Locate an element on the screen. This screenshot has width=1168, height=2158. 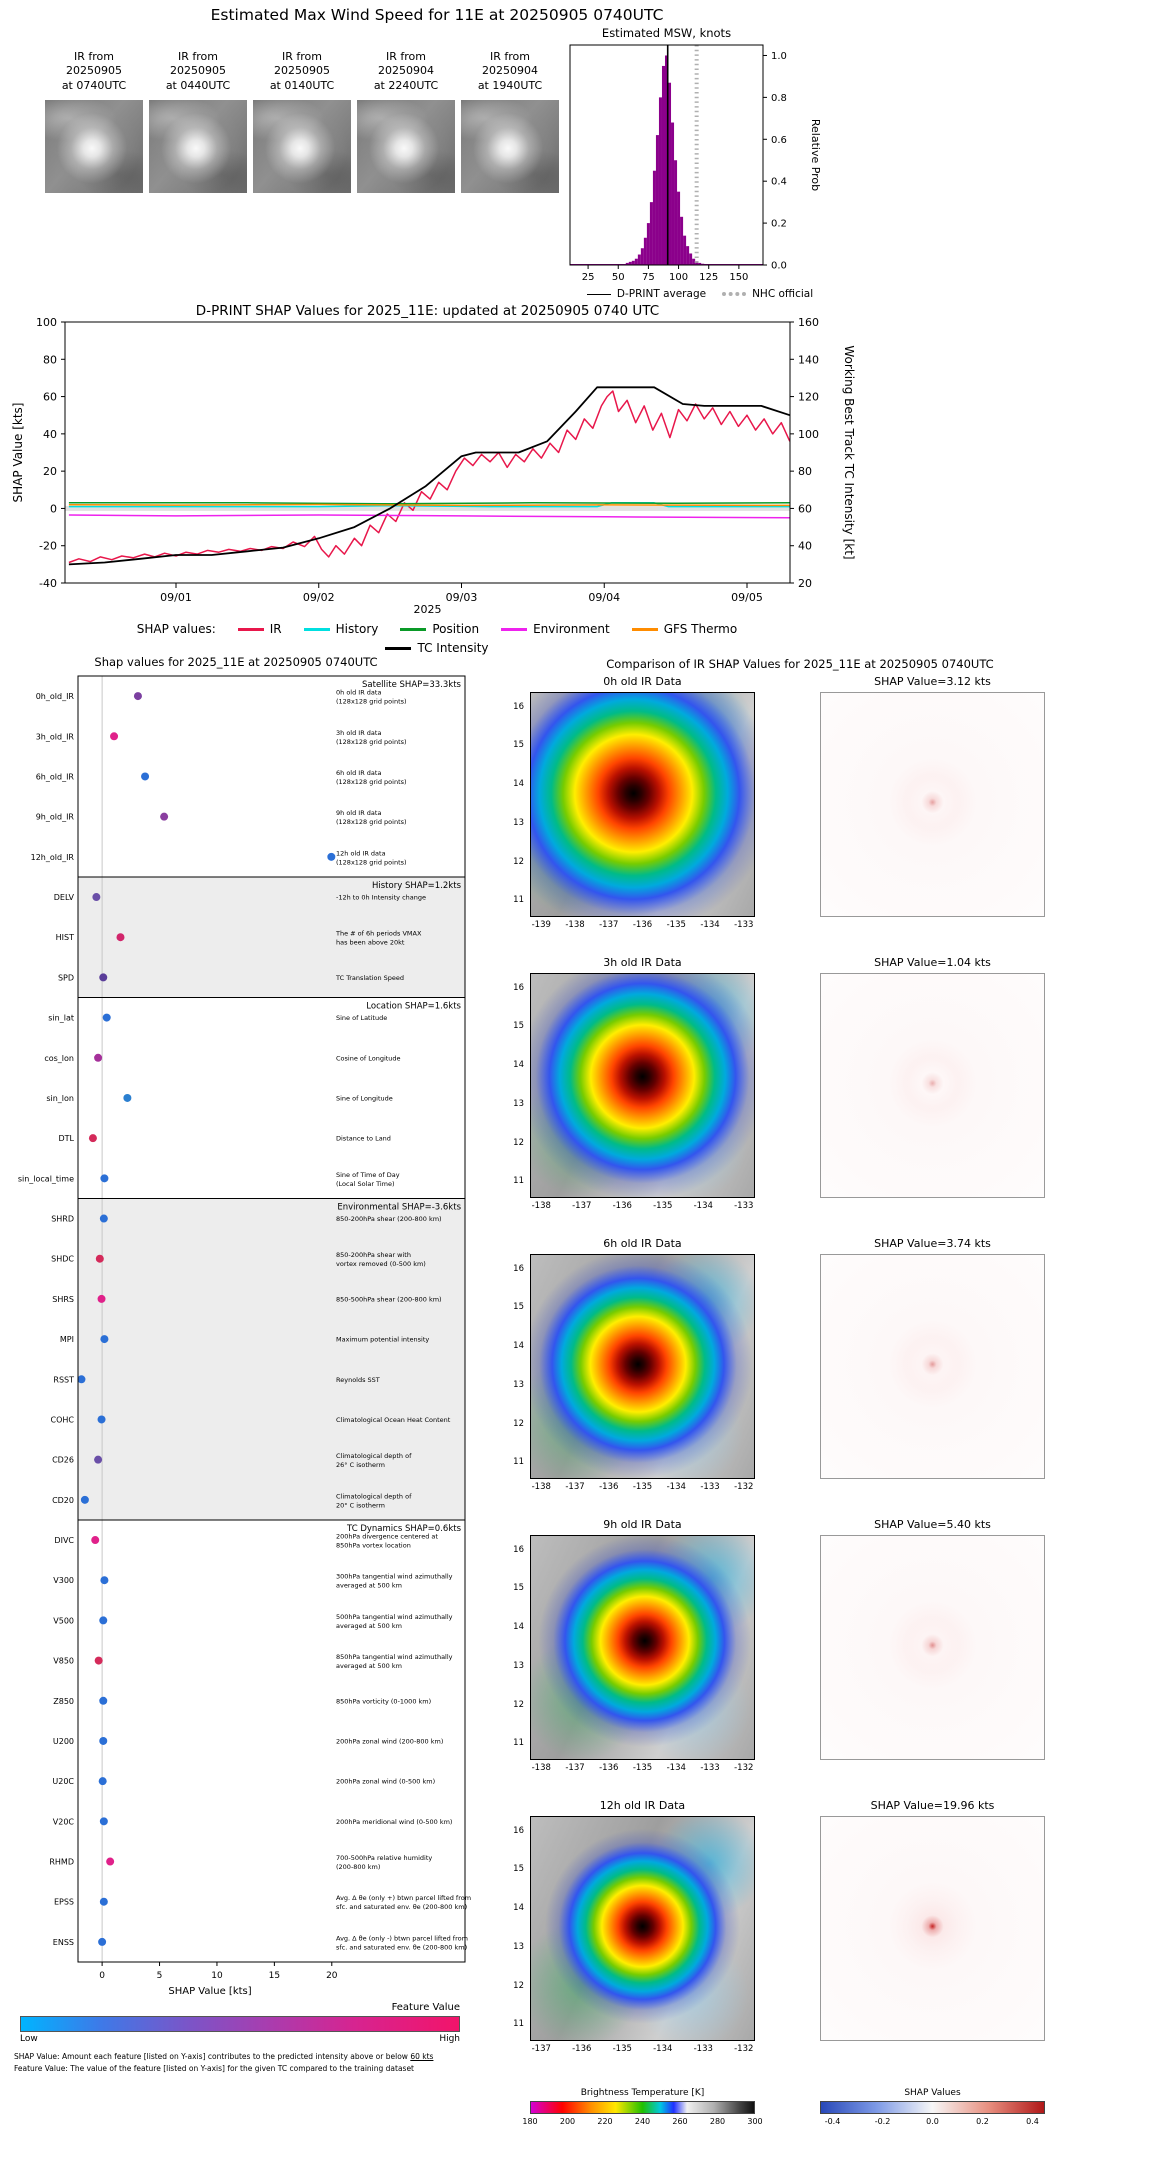
left-y-tick-label: 60 is located at coordinates (50, 397).